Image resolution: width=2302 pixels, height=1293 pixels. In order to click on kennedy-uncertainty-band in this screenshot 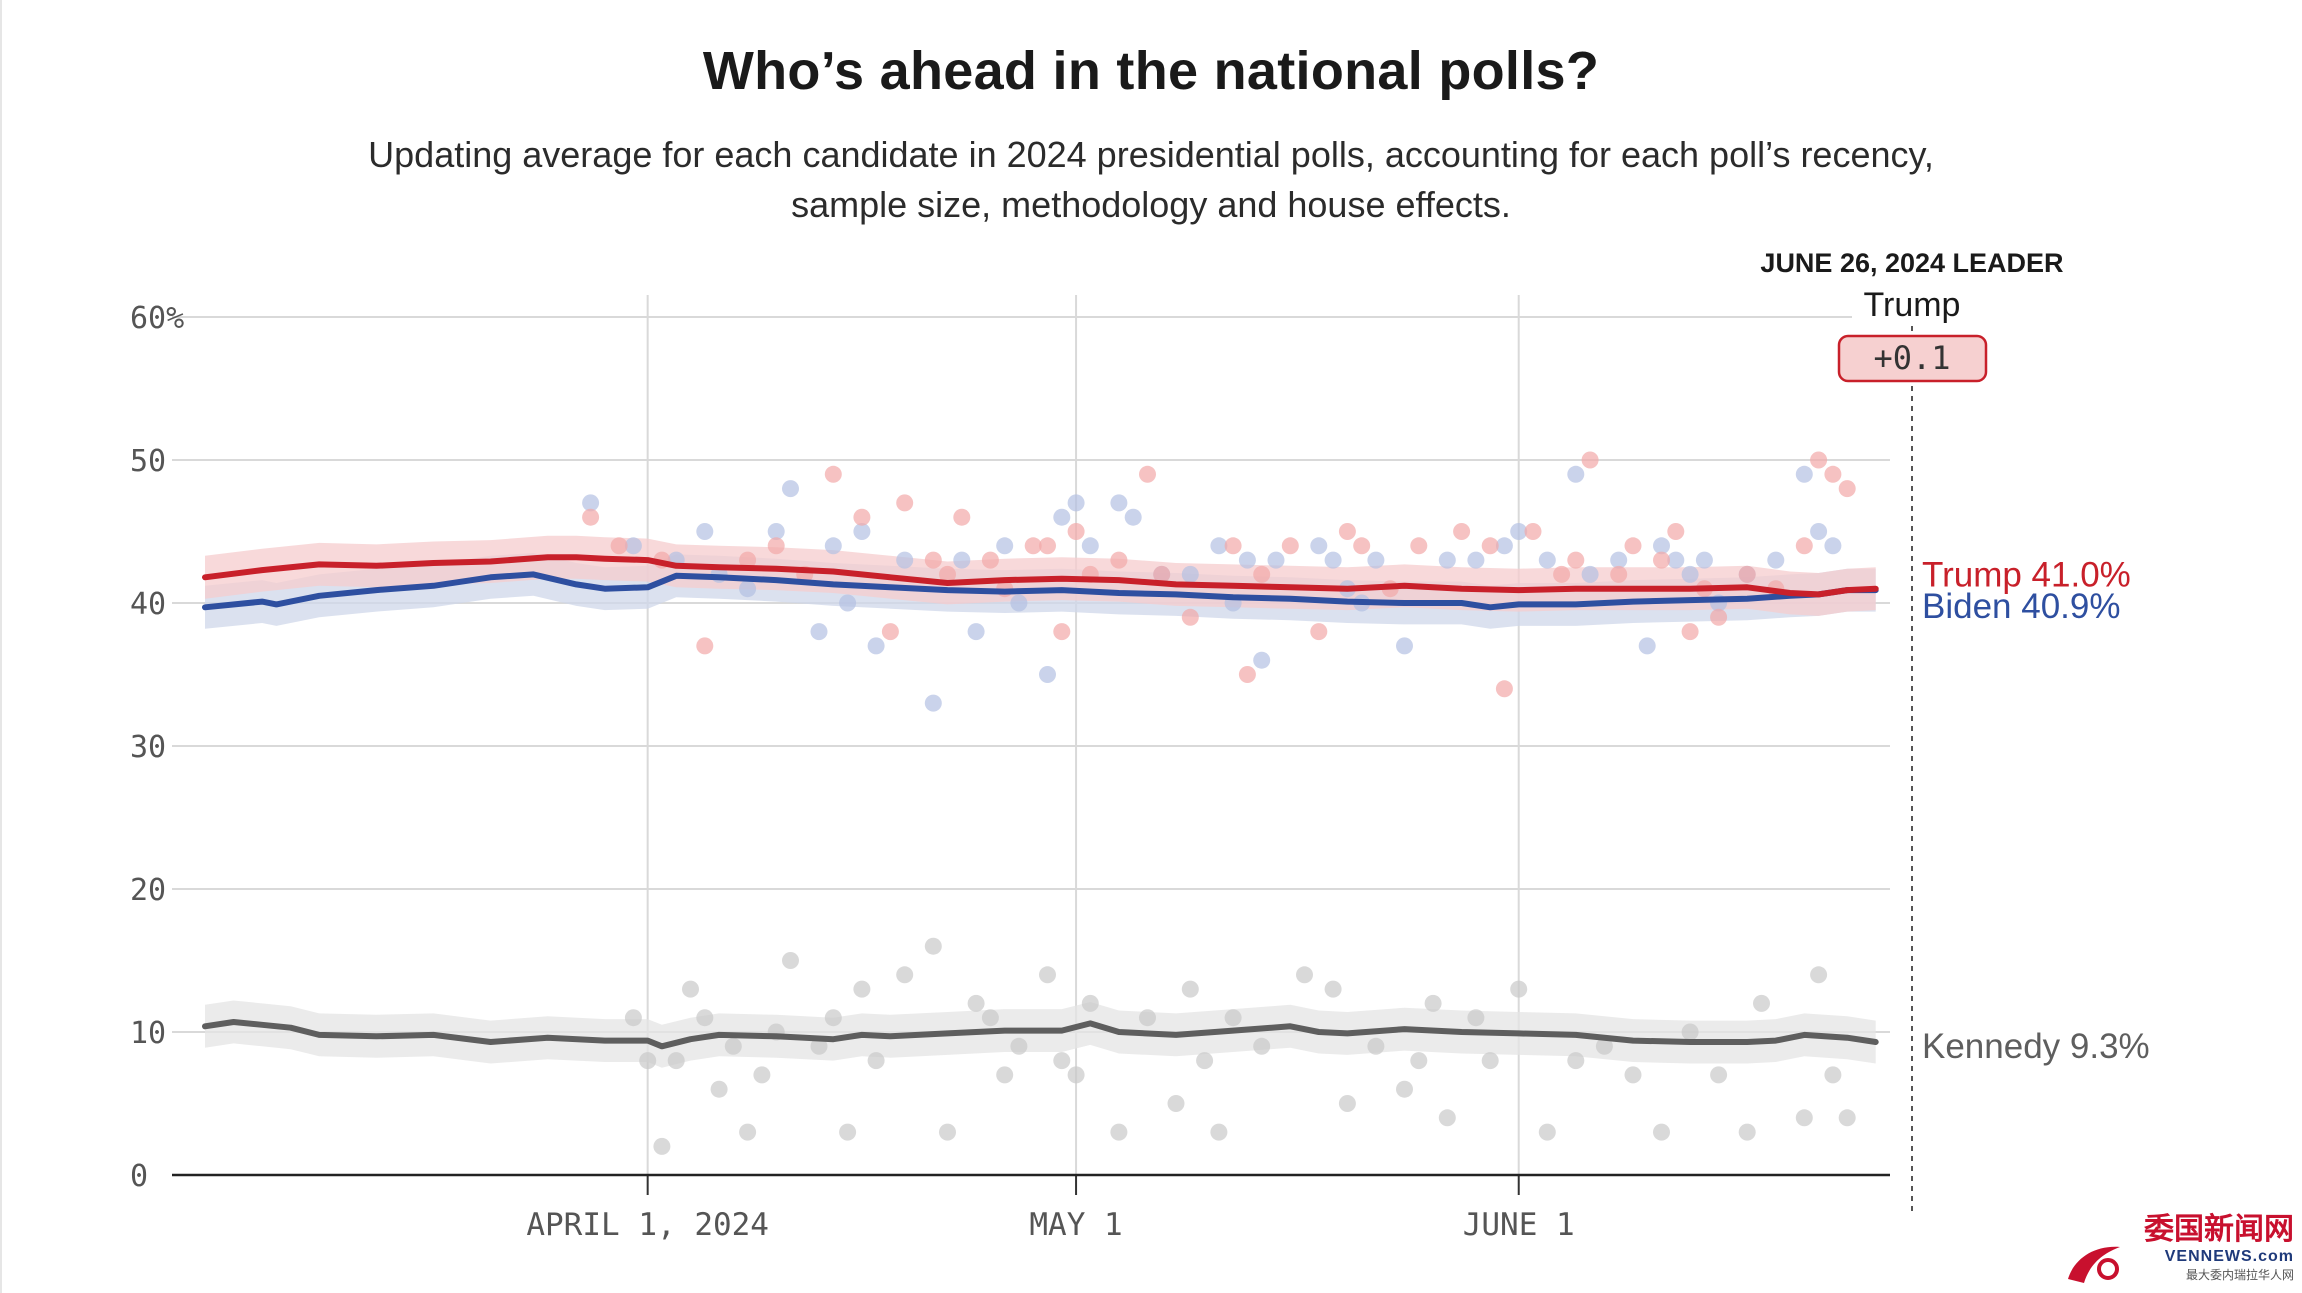, I will do `click(1040, 1034)`.